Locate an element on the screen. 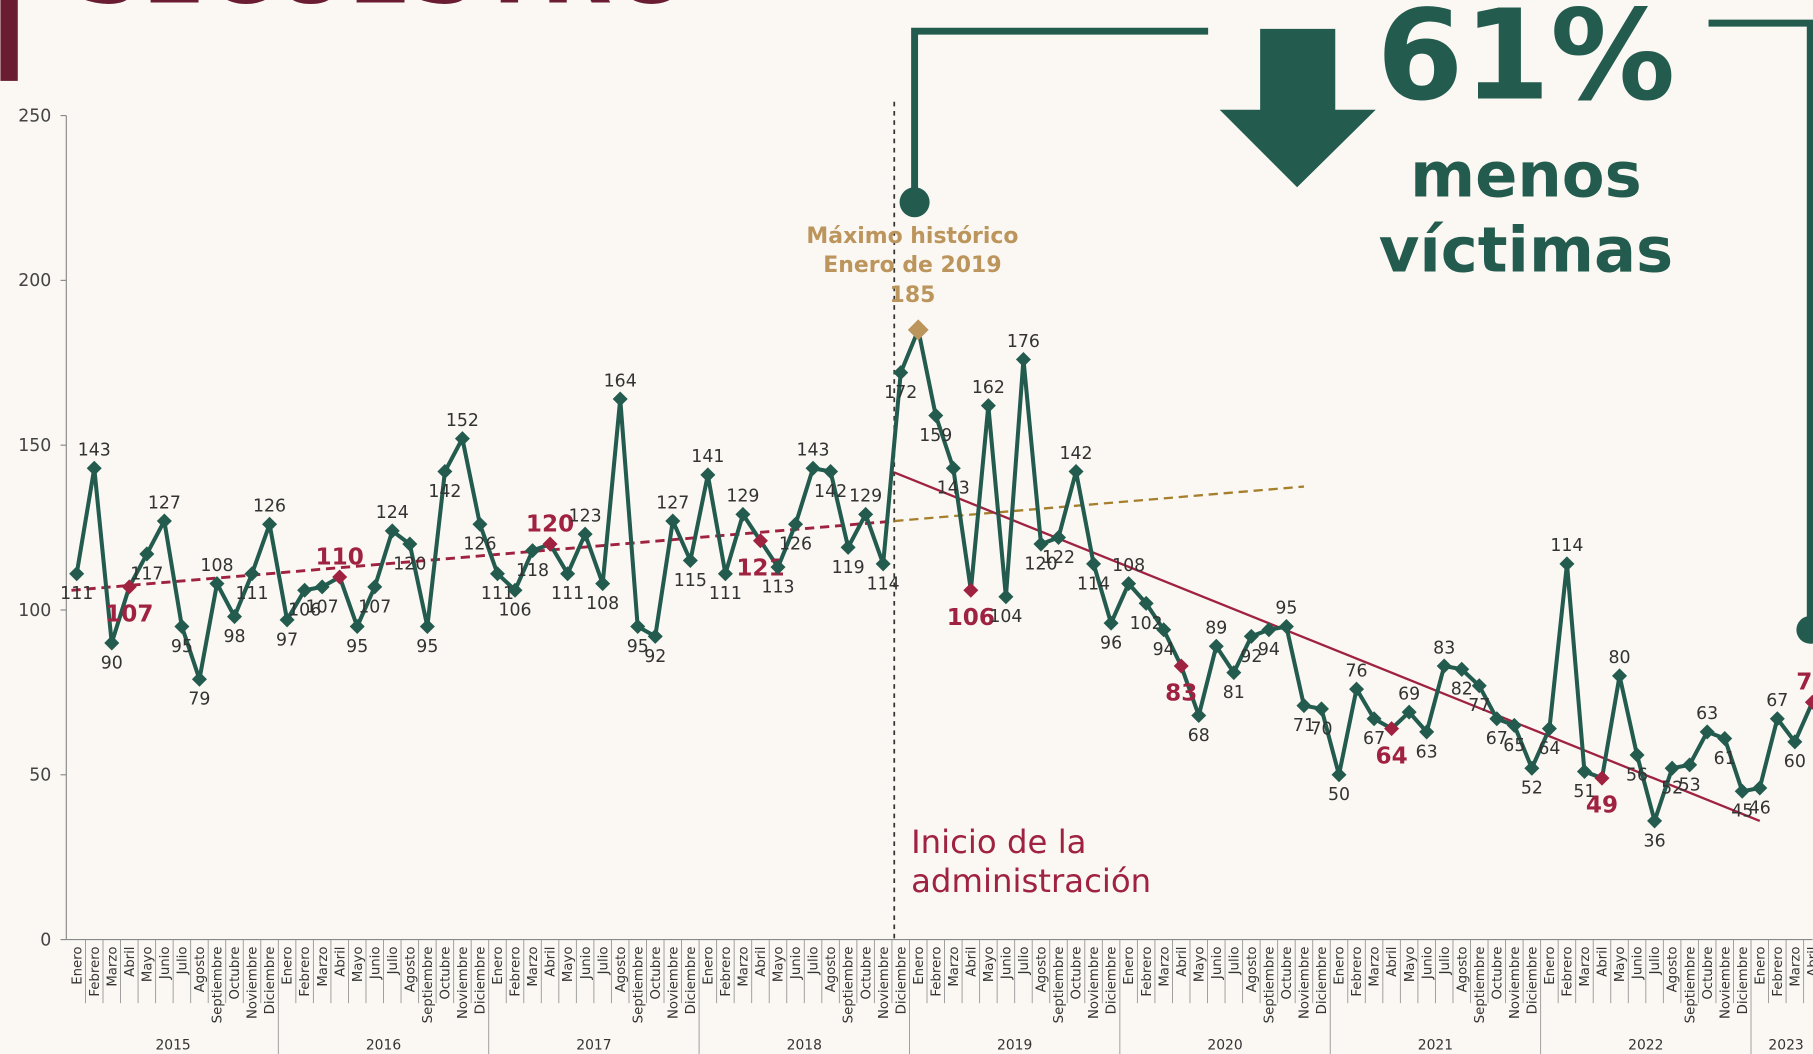 The height and width of the screenshot is (1054, 1813). year-label: 2015 is located at coordinates (172, 1045).